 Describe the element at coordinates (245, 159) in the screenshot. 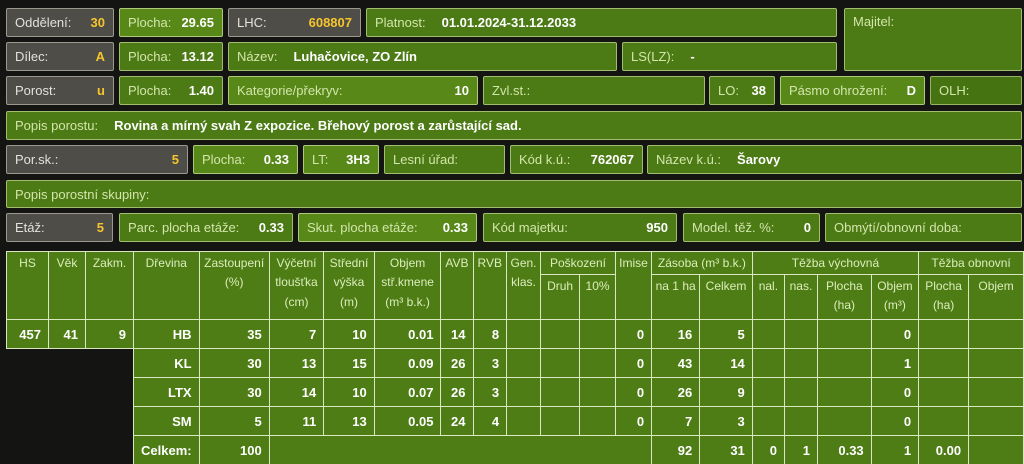

I see `field-plocha-porsk: Plocha: 0.33` at that location.